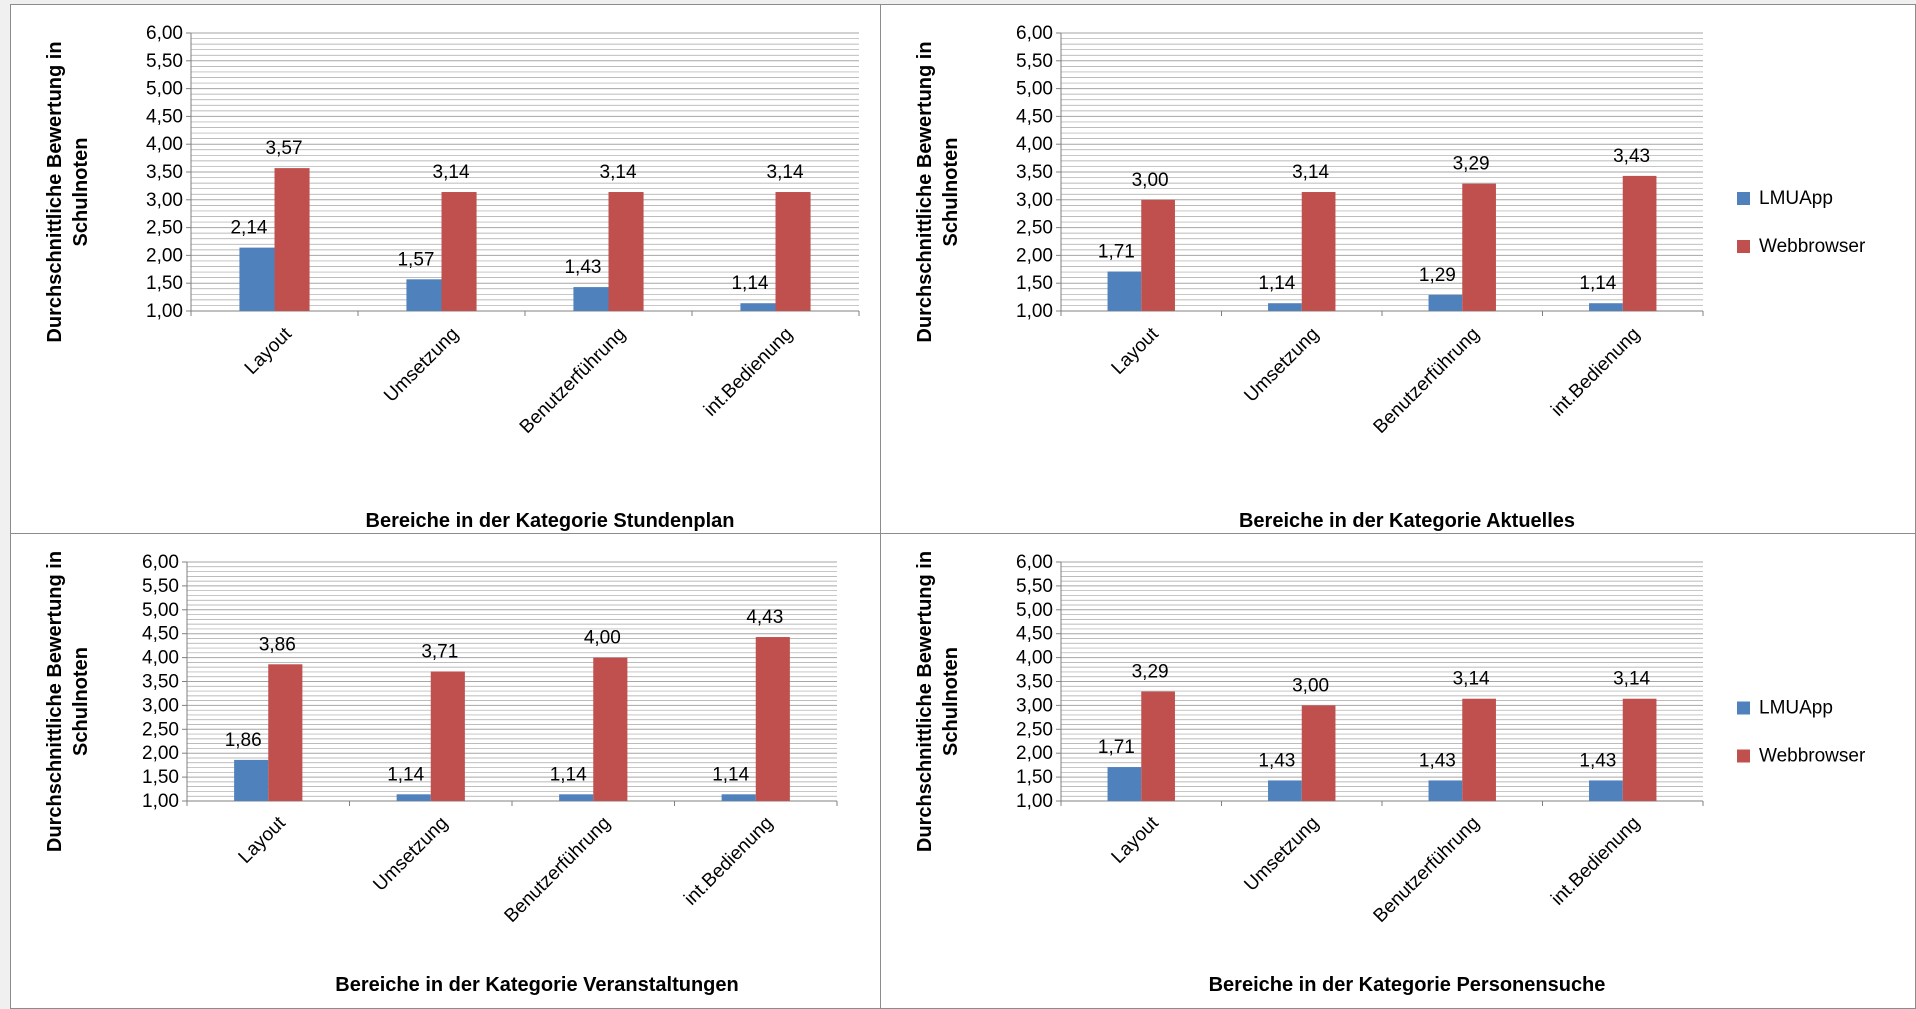 The image size is (1916, 1009). What do you see at coordinates (550, 521) in the screenshot?
I see `x-axis-title: Bereiche in der Kategorie Stundenplan` at bounding box center [550, 521].